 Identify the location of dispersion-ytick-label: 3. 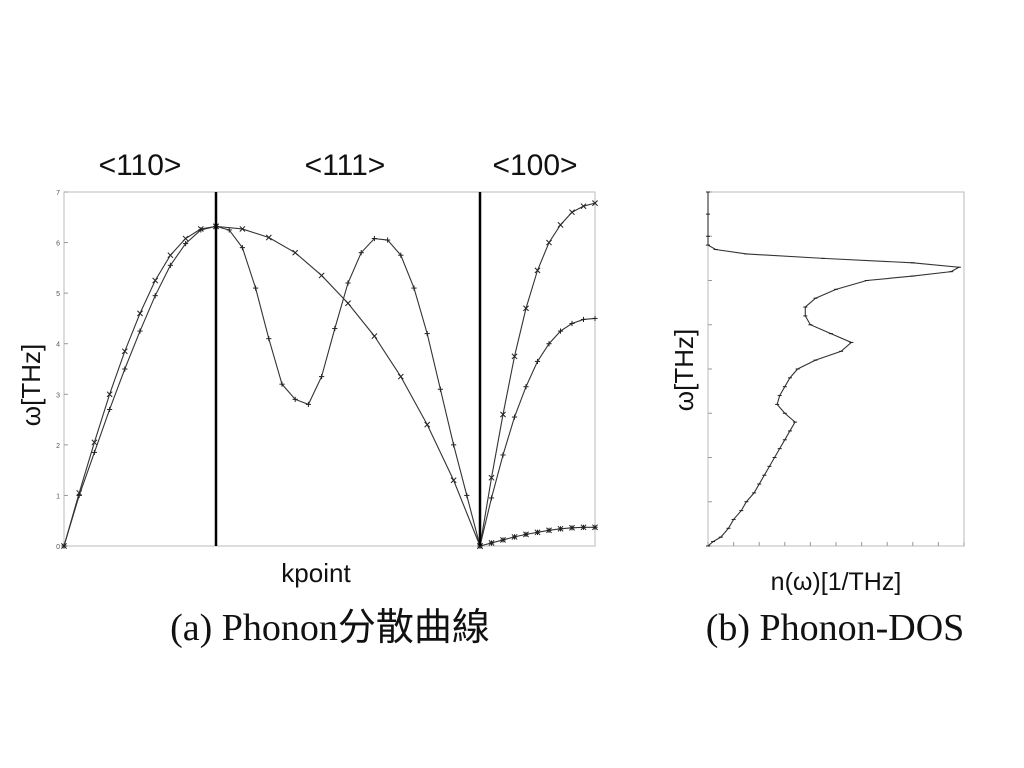
(58, 395).